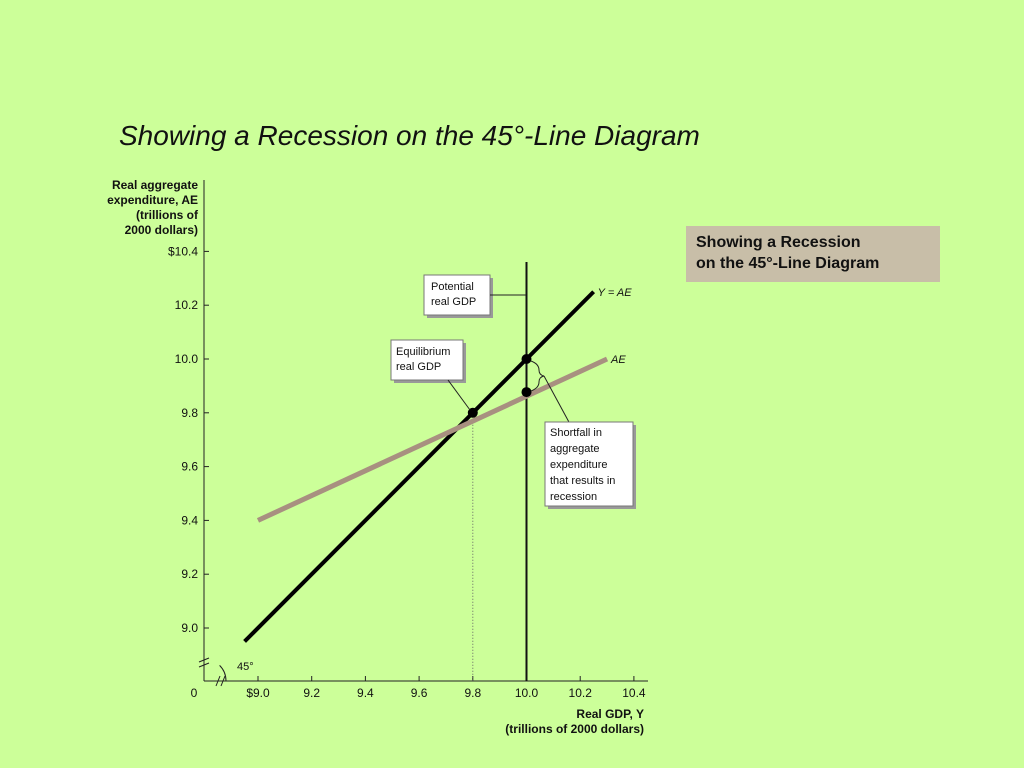  I want to click on annotation-equilibrium-leader, so click(459, 395).